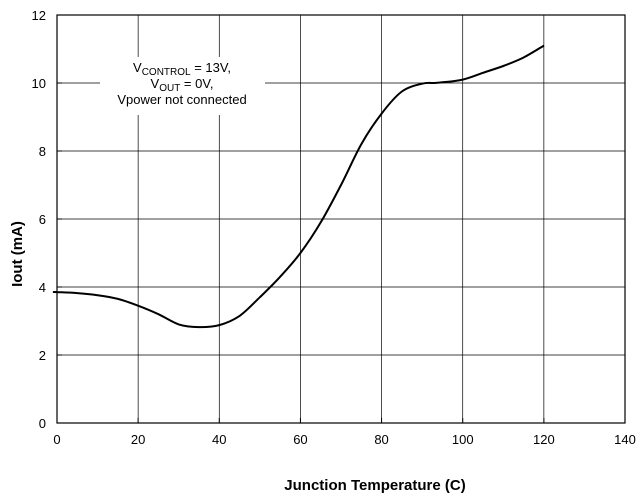 Image resolution: width=642 pixels, height=499 pixels. Describe the element at coordinates (39, 83) in the screenshot. I see `y-tick-label: 10` at that location.